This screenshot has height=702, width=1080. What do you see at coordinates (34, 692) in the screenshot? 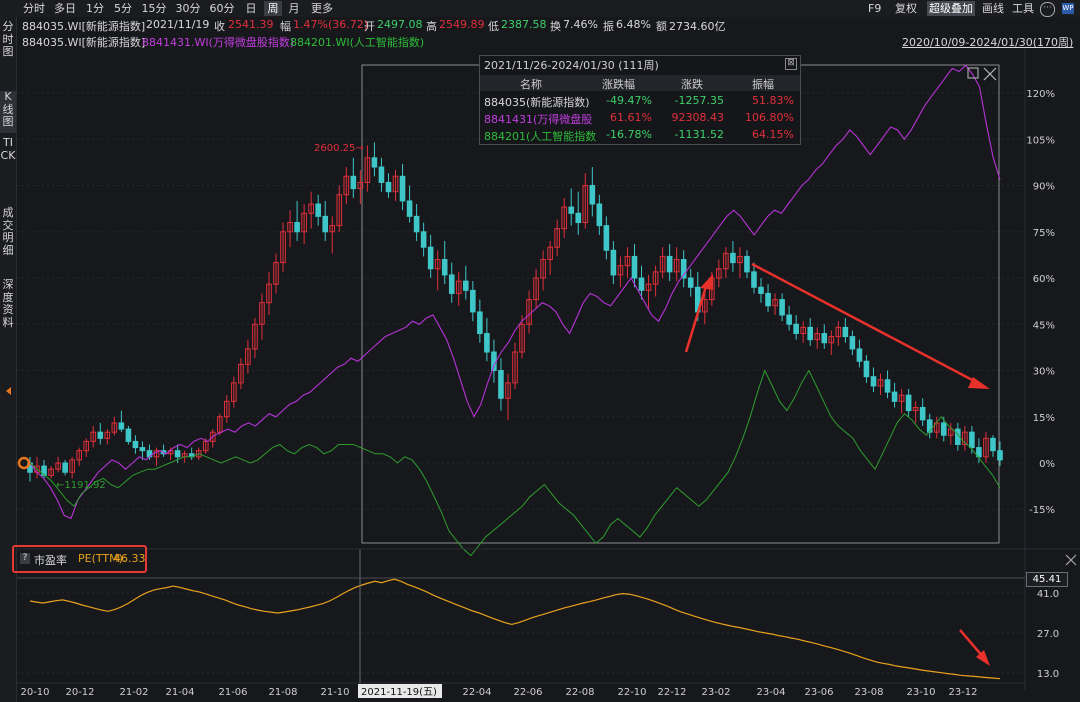
I see `x-tick-label: 20-10` at bounding box center [34, 692].